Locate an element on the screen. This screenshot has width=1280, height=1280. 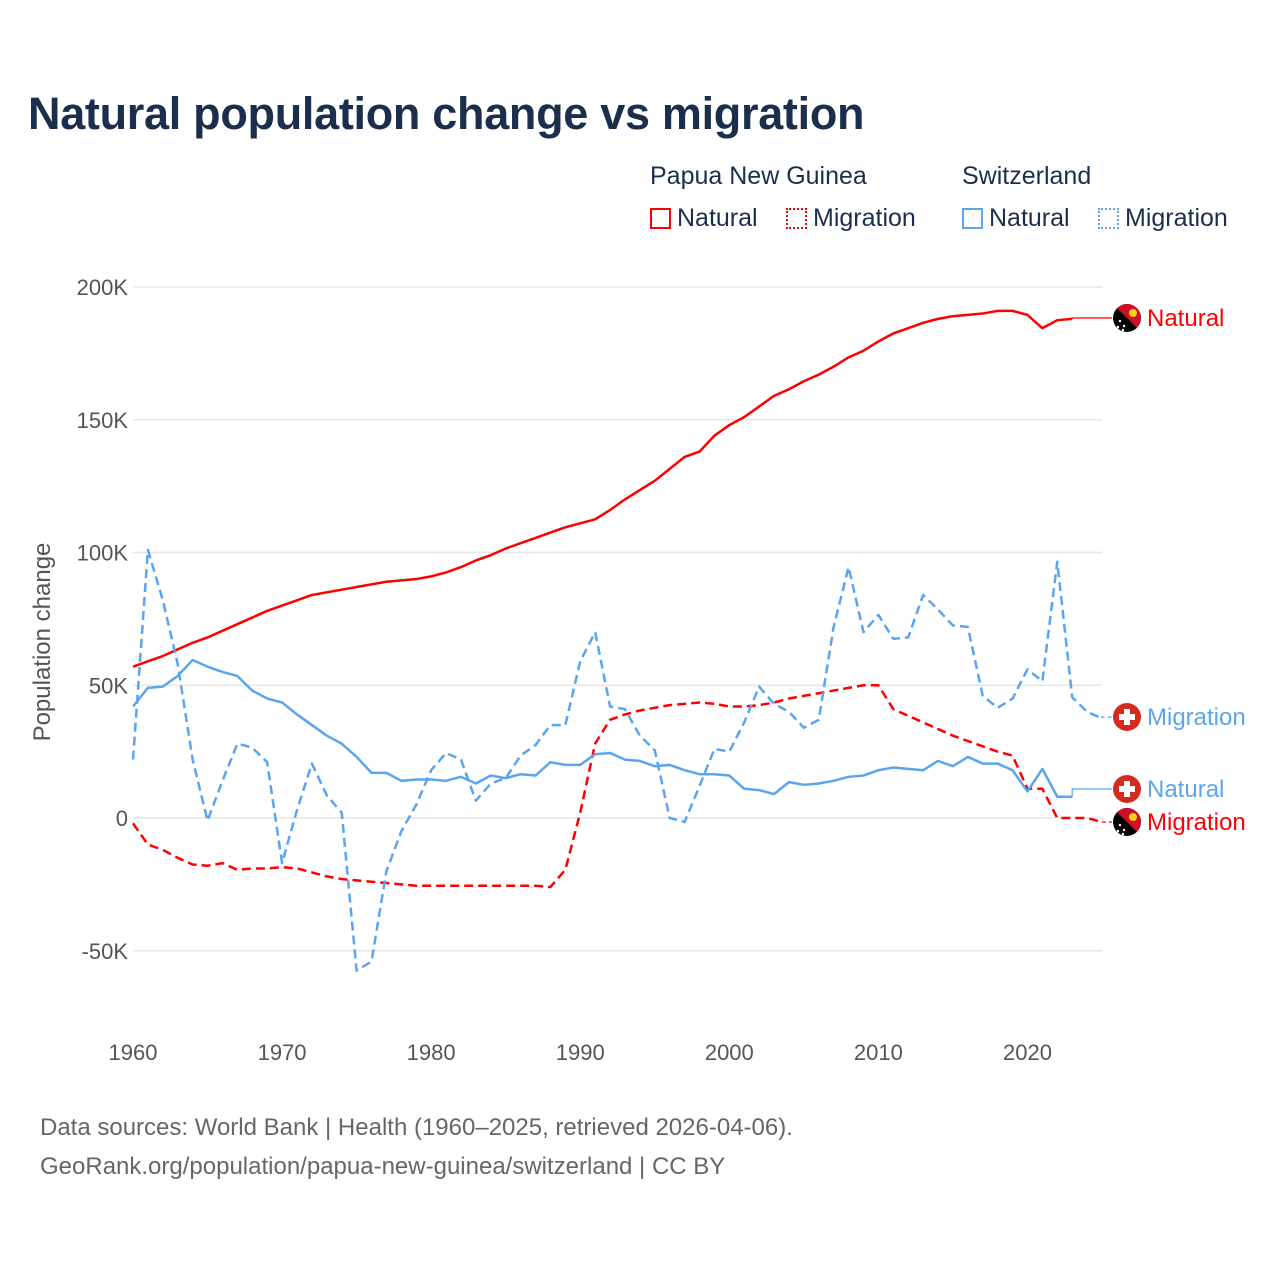
y-tick-label: 150K is located at coordinates (103, 420).